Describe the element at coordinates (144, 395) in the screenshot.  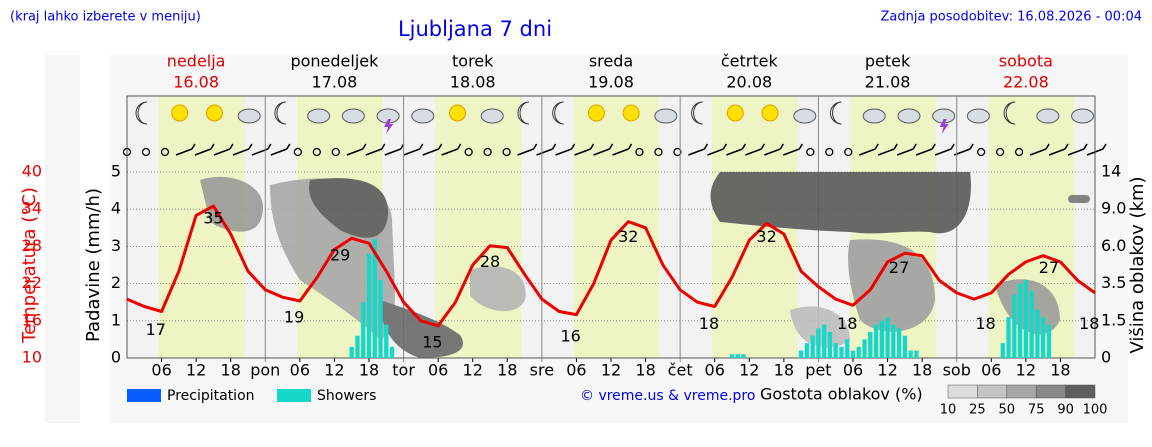
I see `legend-swatch` at that location.